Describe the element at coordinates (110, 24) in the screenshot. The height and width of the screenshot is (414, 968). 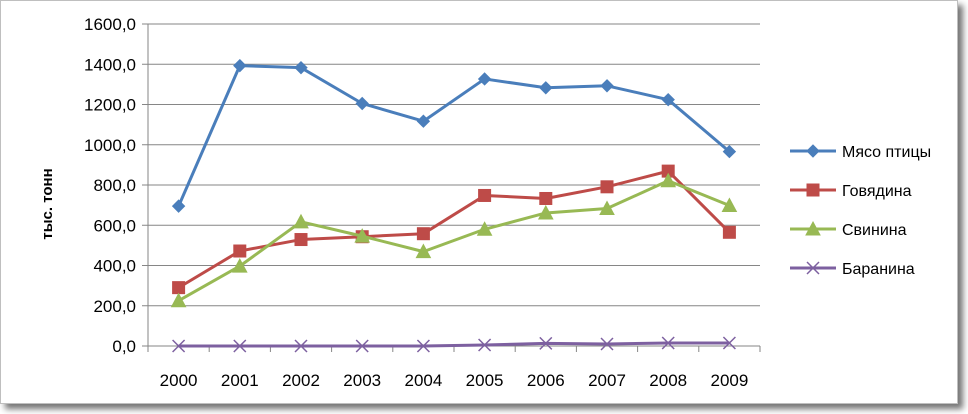
I see `y-tick-label: 1600,0` at that location.